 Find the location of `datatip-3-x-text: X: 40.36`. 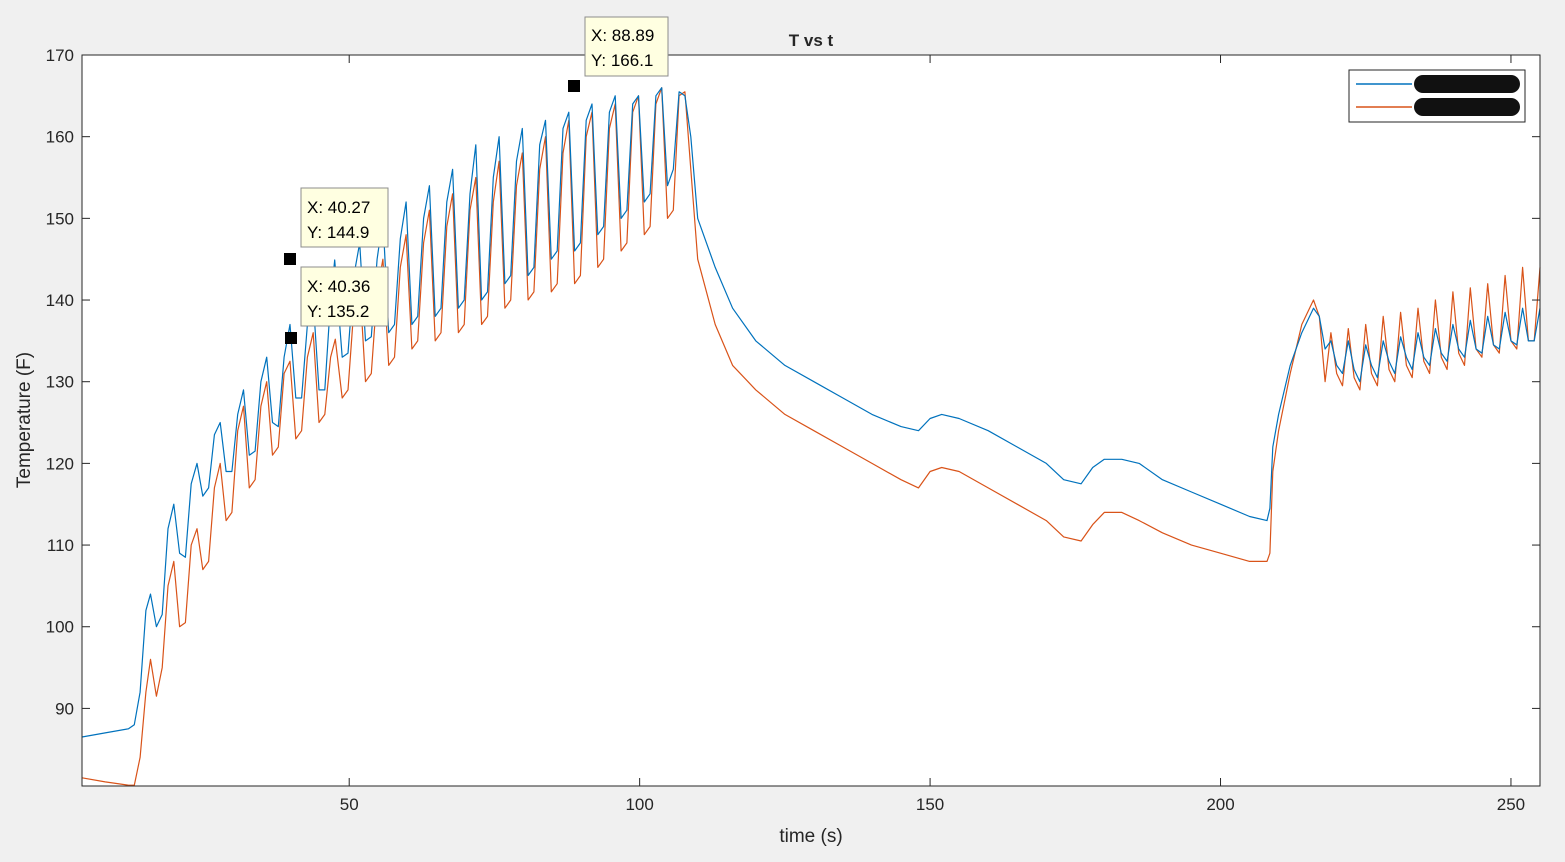

datatip-3-x-text: X: 40.36 is located at coordinates (338, 286).